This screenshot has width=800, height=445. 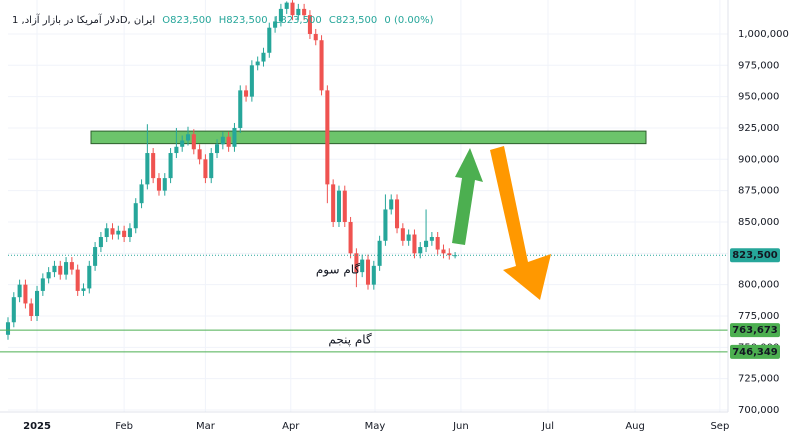 What do you see at coordinates (758, 285) in the screenshot?
I see `y-tick-label: 800,000` at bounding box center [758, 285].